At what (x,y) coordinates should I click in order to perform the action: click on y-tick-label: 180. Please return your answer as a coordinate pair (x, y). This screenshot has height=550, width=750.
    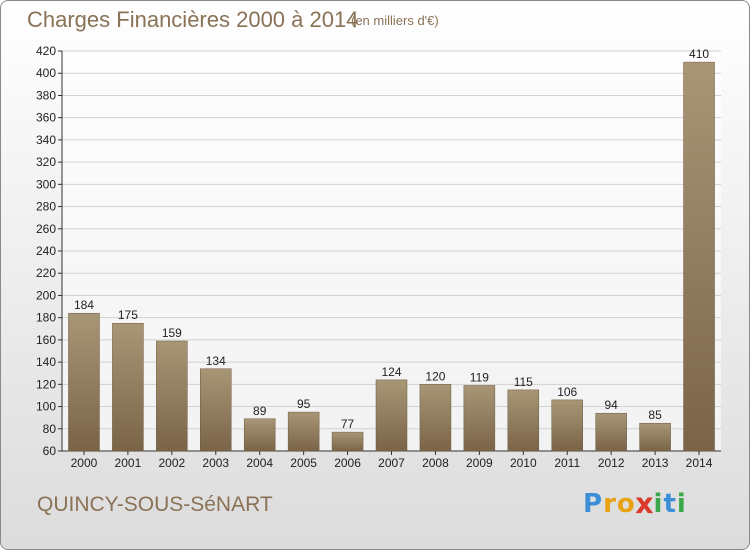
    Looking at the image, I should click on (46, 318).